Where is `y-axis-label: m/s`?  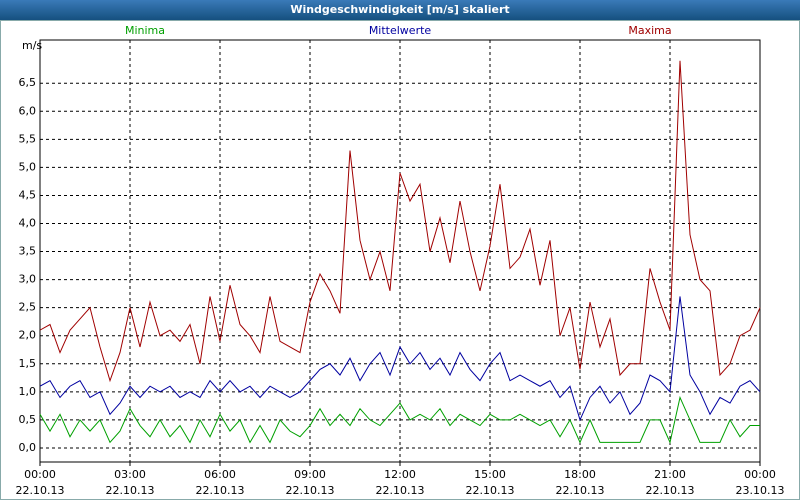
y-axis-label: m/s is located at coordinates (32, 45).